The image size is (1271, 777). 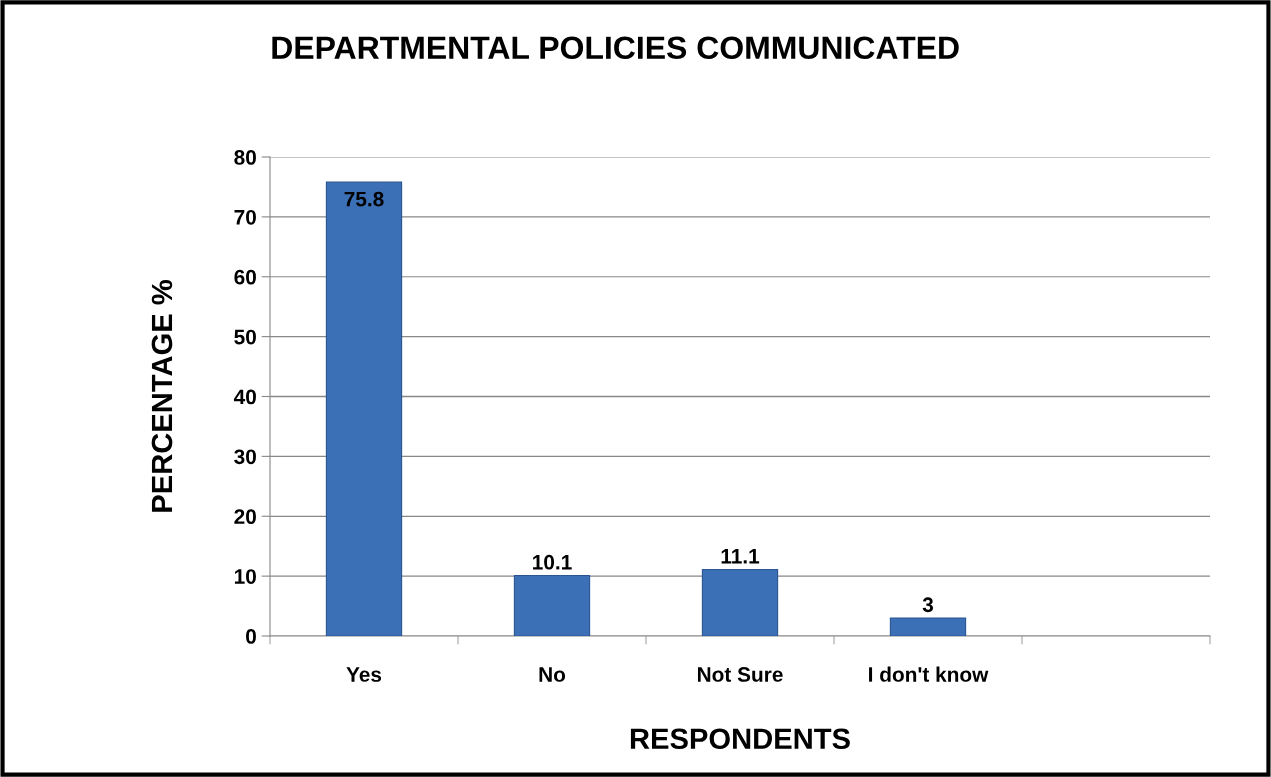 What do you see at coordinates (245, 217) in the screenshot?
I see `y-tick-label: 70` at bounding box center [245, 217].